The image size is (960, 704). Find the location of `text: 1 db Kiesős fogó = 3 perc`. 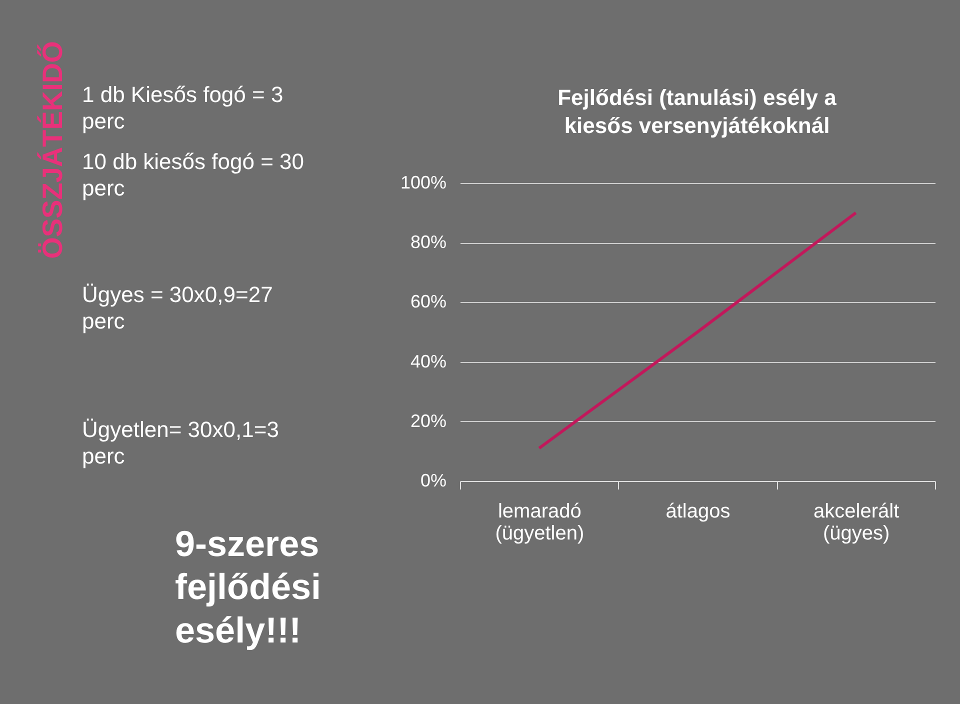

text: 1 db Kiesős fogó = 3 perc is located at coordinates (183, 108).